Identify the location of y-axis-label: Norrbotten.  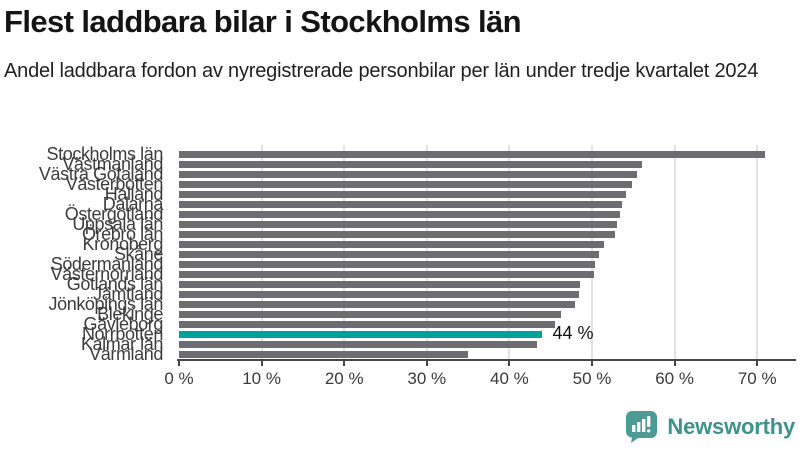
(122, 334).